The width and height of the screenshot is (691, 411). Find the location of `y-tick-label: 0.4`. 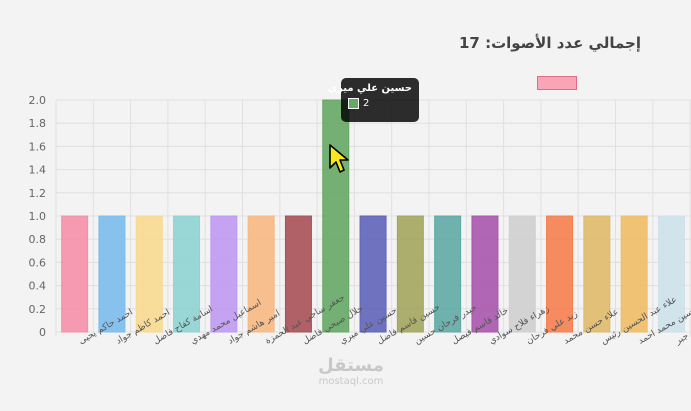

y-tick-label: 0.4 is located at coordinates (38, 286).